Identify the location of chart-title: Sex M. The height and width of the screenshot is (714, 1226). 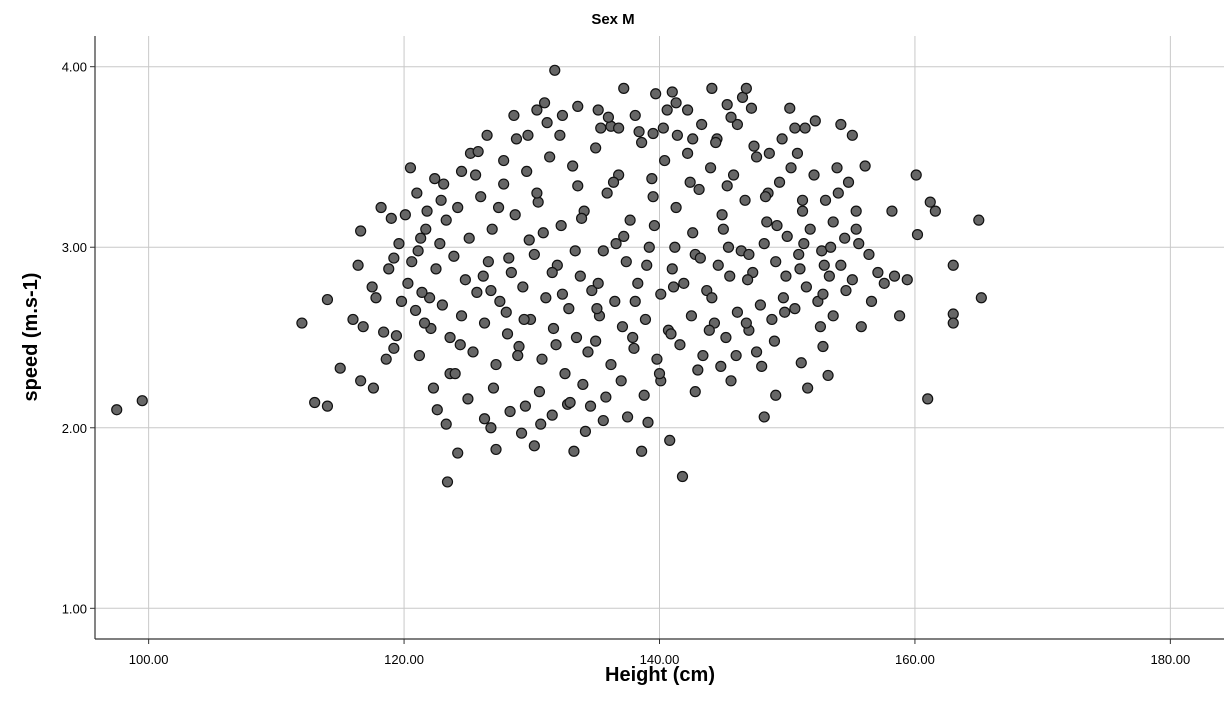
(612, 19).